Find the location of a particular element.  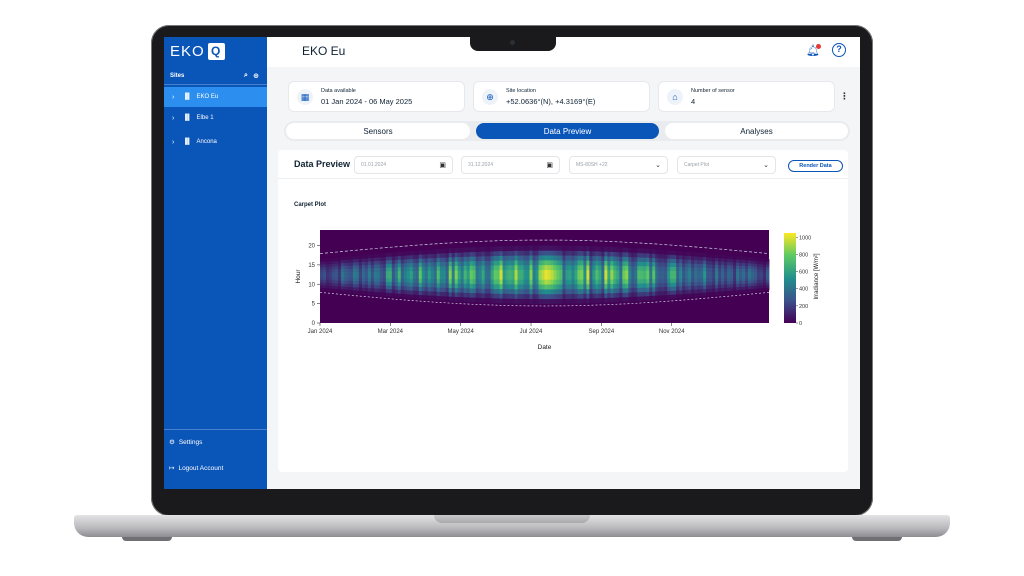

render-data-button: Render Data is located at coordinates (815, 166).